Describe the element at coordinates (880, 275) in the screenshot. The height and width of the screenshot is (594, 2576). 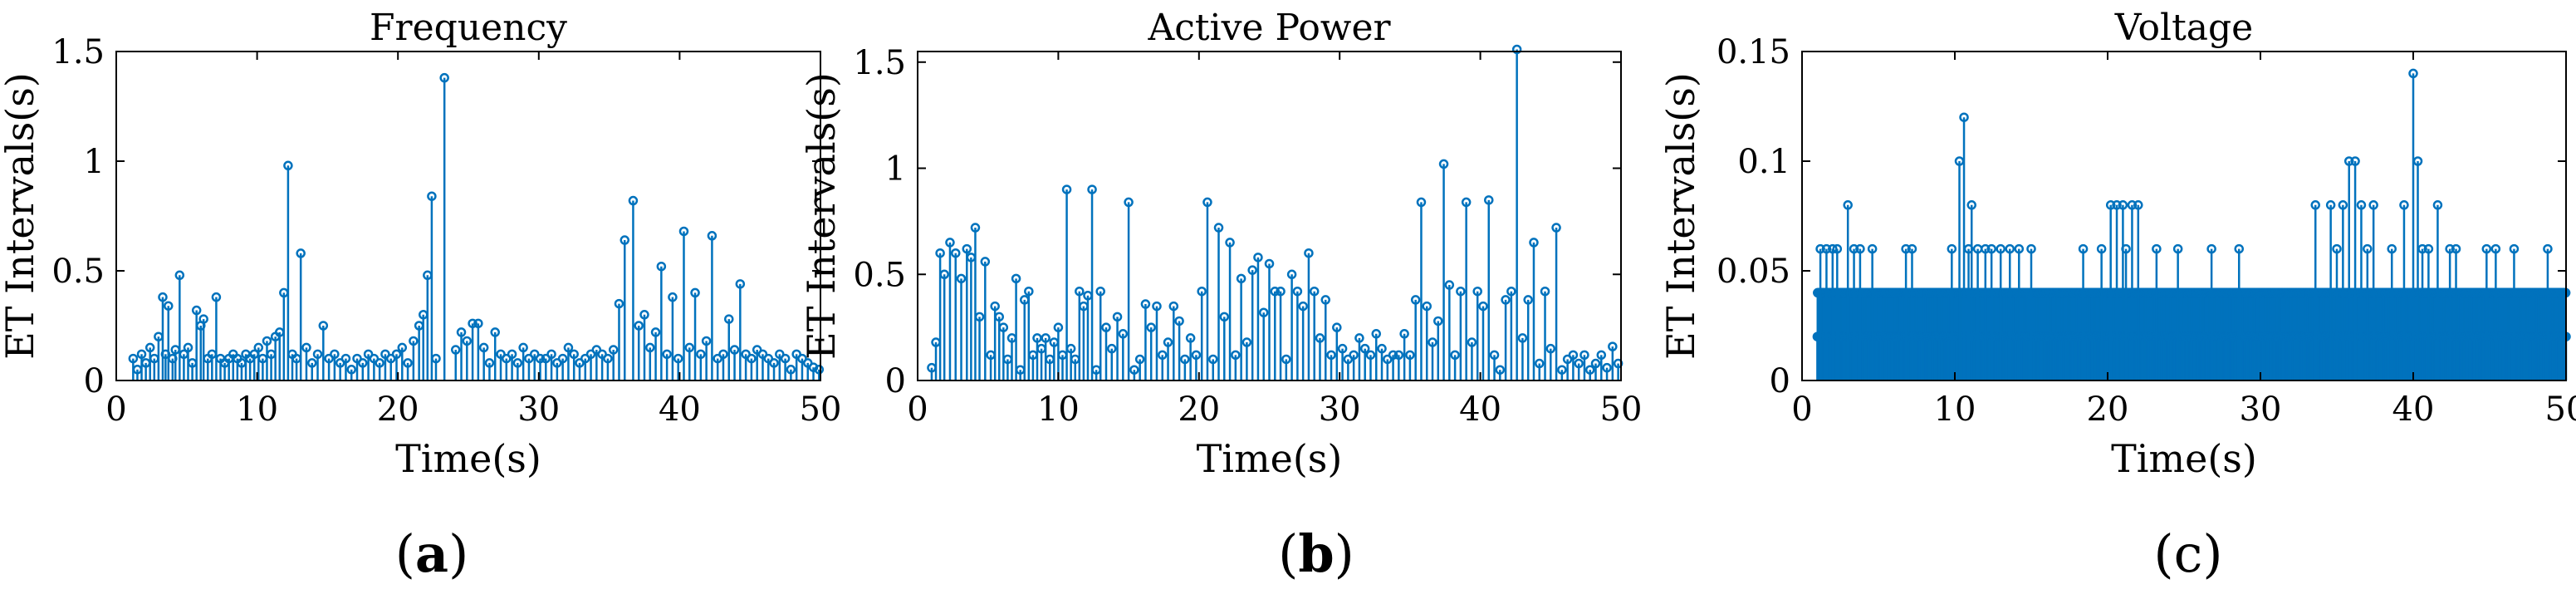
I see `y-tick-label: 0.5` at that location.